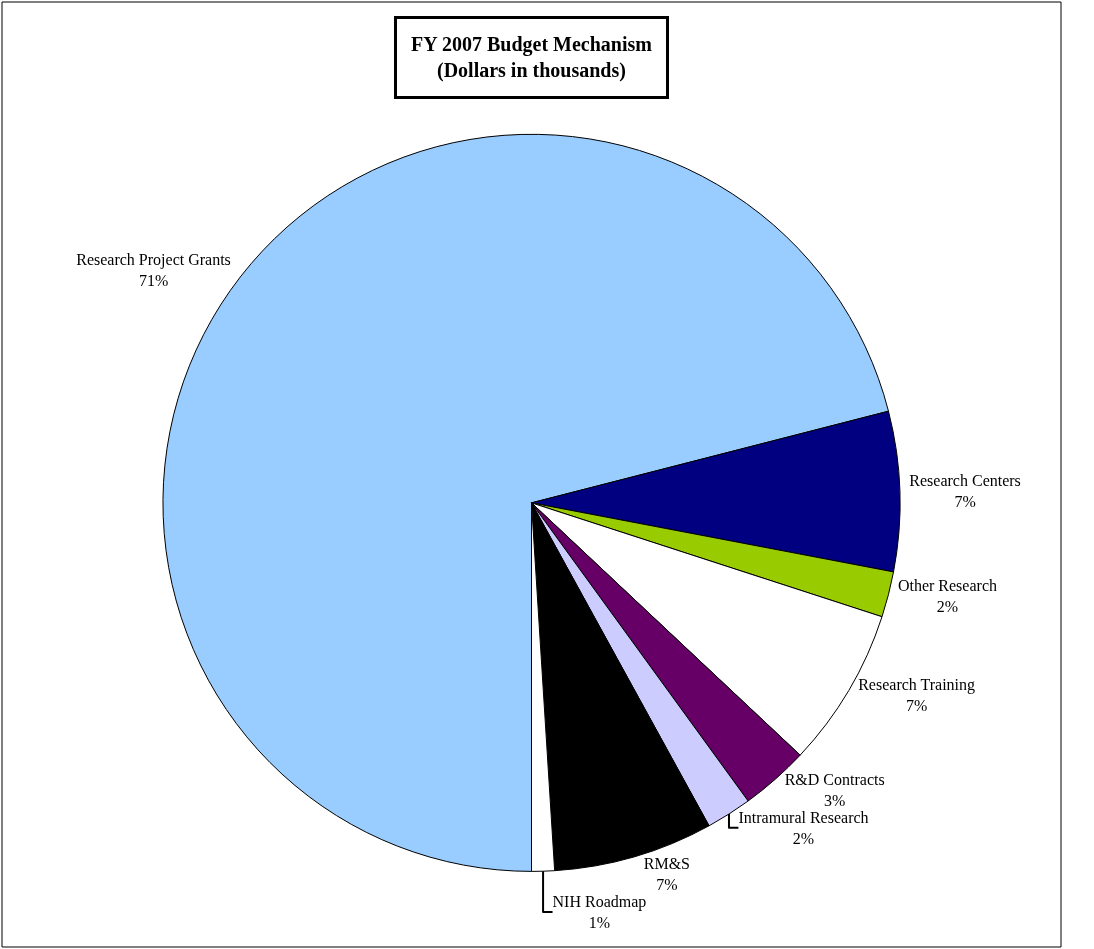 Image resolution: width=1094 pixels, height=949 pixels. Describe the element at coordinates (599, 902) in the screenshot. I see `slice-label: NIH Roadmap` at that location.